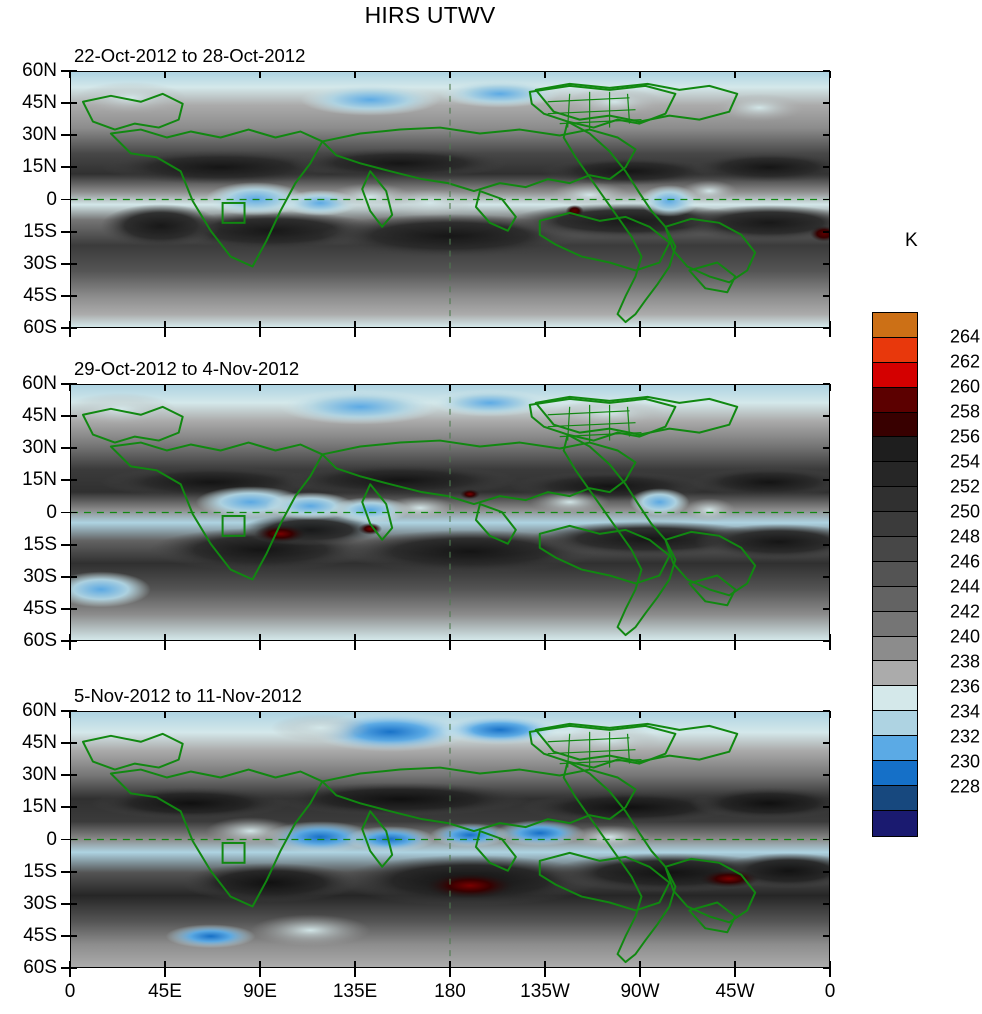  What do you see at coordinates (965, 786) in the screenshot?
I see `colorbar-tick-label: 228` at bounding box center [965, 786].